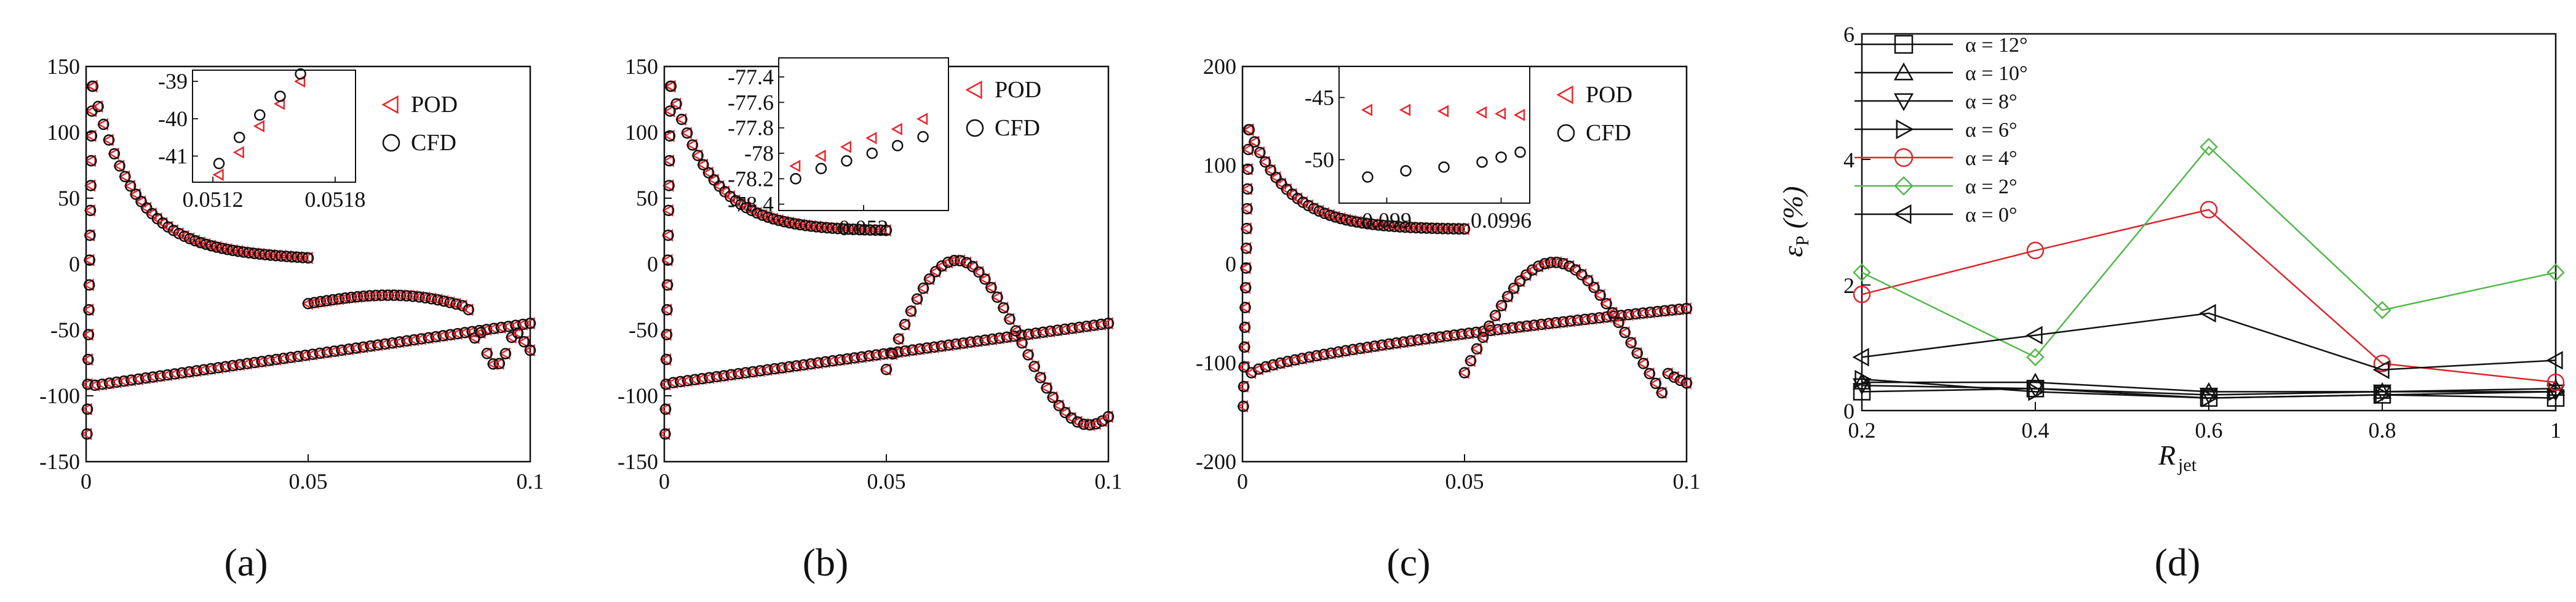 Image resolution: width=2576 pixels, height=602 pixels. I want to click on x-tick-label: 0, so click(664, 481).